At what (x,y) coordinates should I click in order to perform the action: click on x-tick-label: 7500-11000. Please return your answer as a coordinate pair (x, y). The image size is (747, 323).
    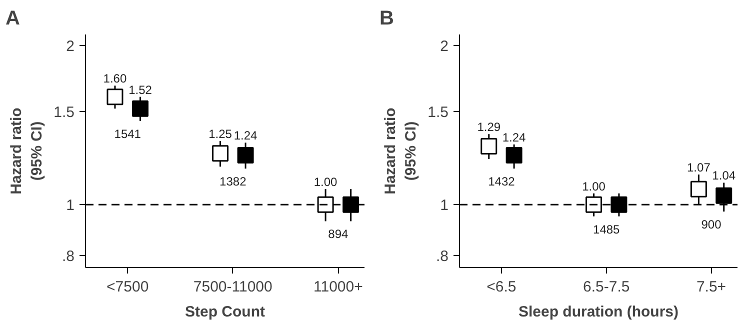
    Looking at the image, I should click on (232, 287).